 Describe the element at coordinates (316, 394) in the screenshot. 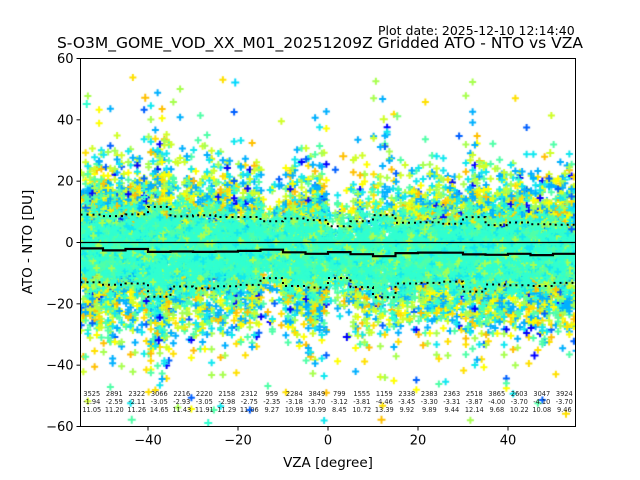

I see `bin-count-label: 3849` at that location.